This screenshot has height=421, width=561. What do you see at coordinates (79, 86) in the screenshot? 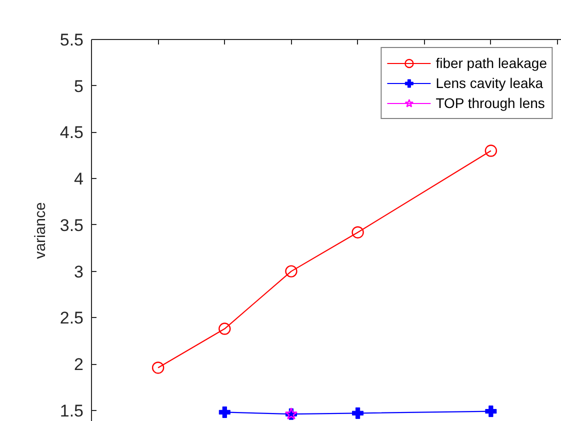
I see `y-tick-label: 5` at bounding box center [79, 86].